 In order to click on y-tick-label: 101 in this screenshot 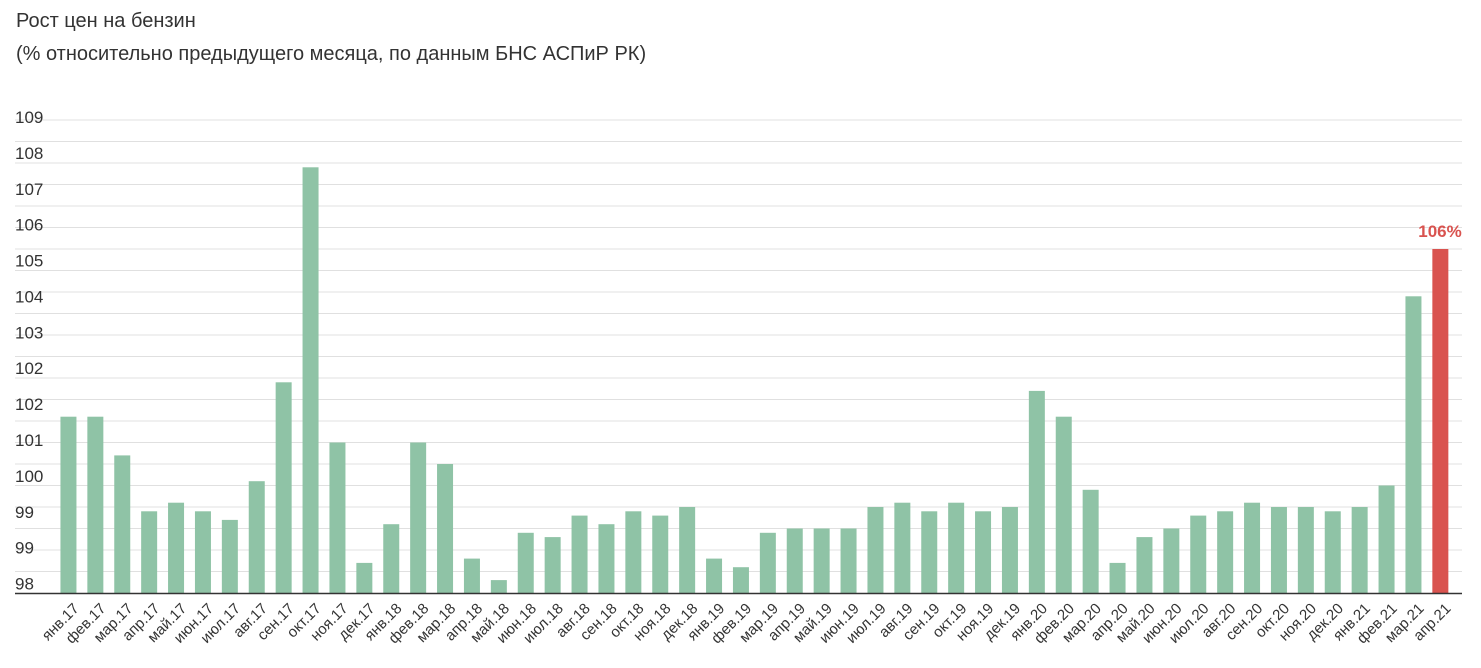, I will do `click(29, 440)`.